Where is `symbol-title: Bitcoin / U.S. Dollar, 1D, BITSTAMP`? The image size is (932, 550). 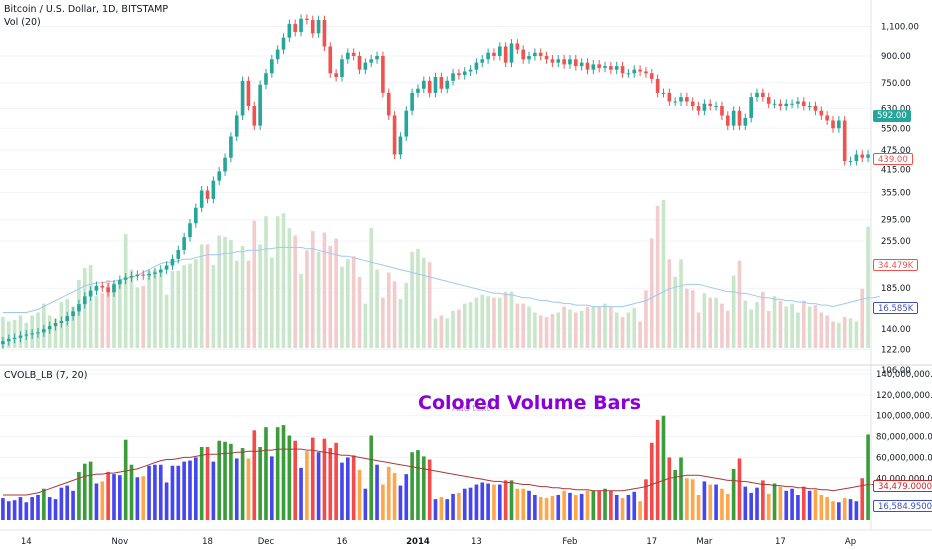 symbol-title: Bitcoin / U.S. Dollar, 1D, BITSTAMP is located at coordinates (86, 9).